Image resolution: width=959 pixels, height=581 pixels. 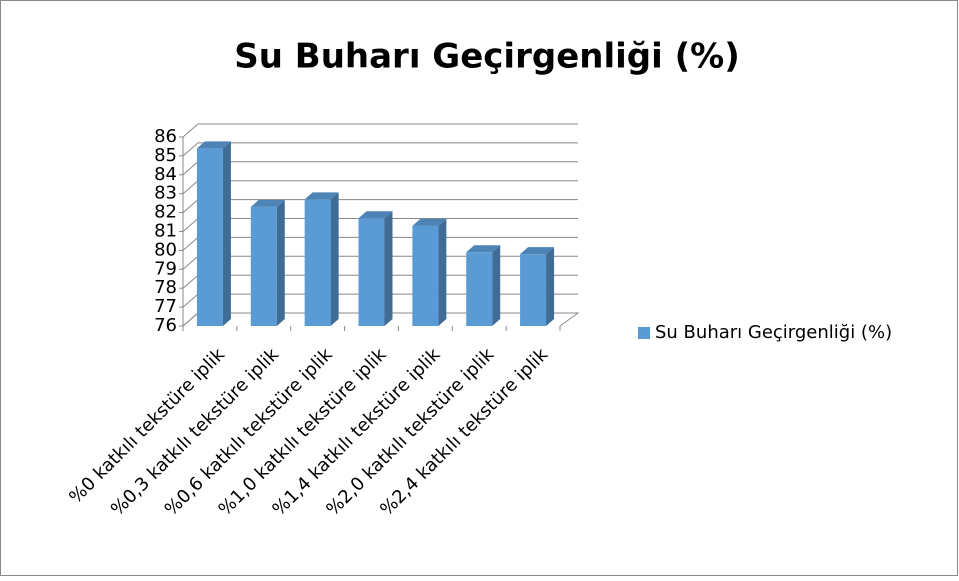 I want to click on y-tick-label: 85, so click(x=165, y=155).